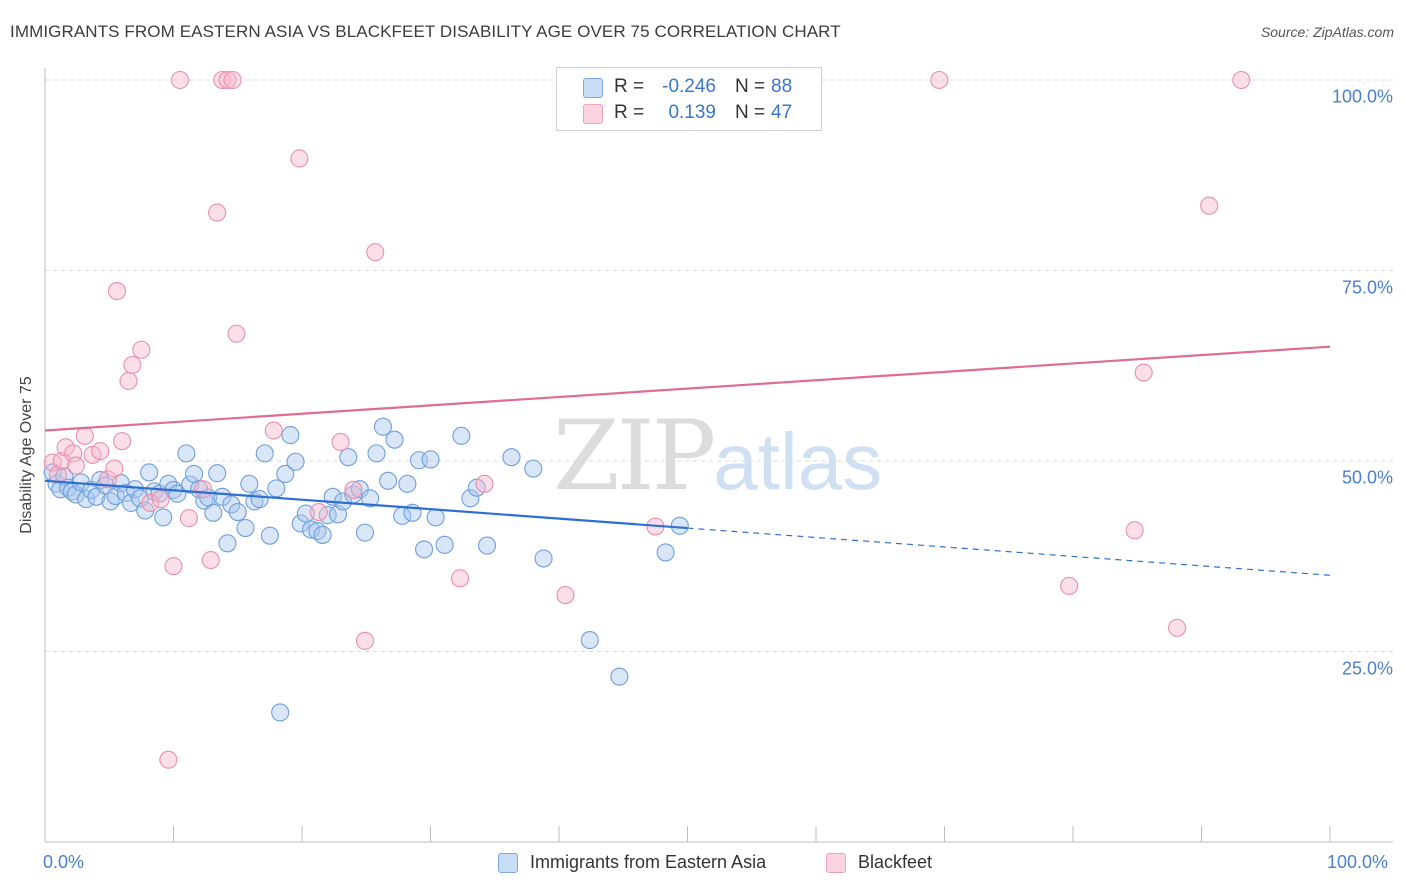 This screenshot has width=1406, height=892. I want to click on y-axis-label: Disability Age Over 75, so click(26, 455).